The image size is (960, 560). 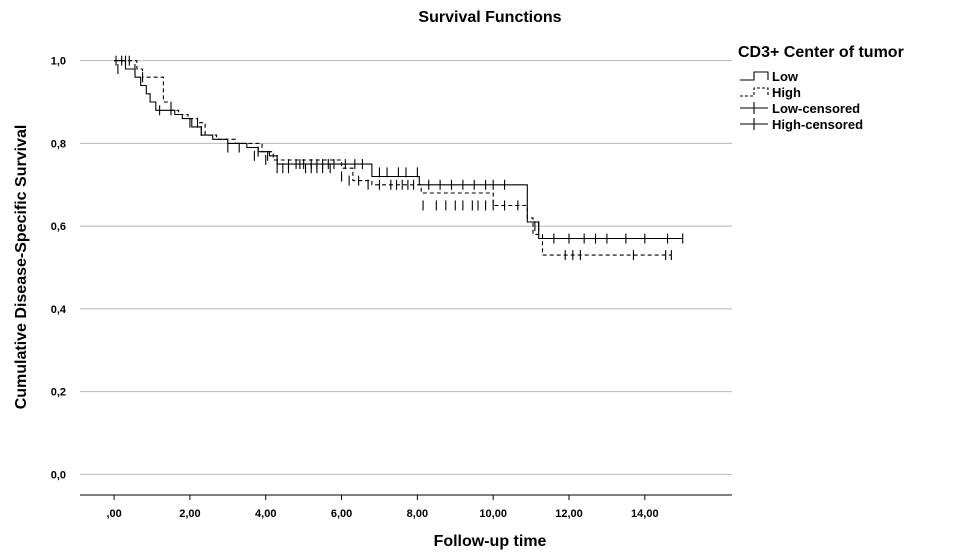 I want to click on y-tick-label: 0,8, so click(x=58, y=144).